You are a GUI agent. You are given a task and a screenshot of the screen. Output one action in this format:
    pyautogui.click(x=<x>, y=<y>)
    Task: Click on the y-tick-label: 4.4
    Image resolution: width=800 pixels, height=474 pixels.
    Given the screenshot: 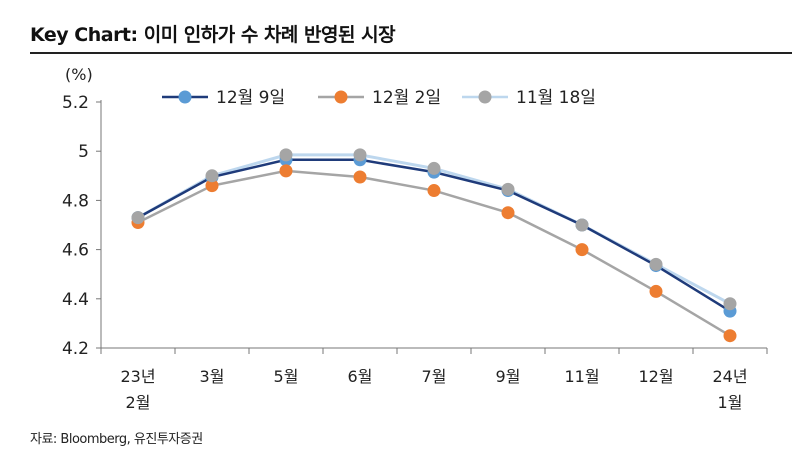 What is the action you would take?
    pyautogui.click(x=75, y=300)
    